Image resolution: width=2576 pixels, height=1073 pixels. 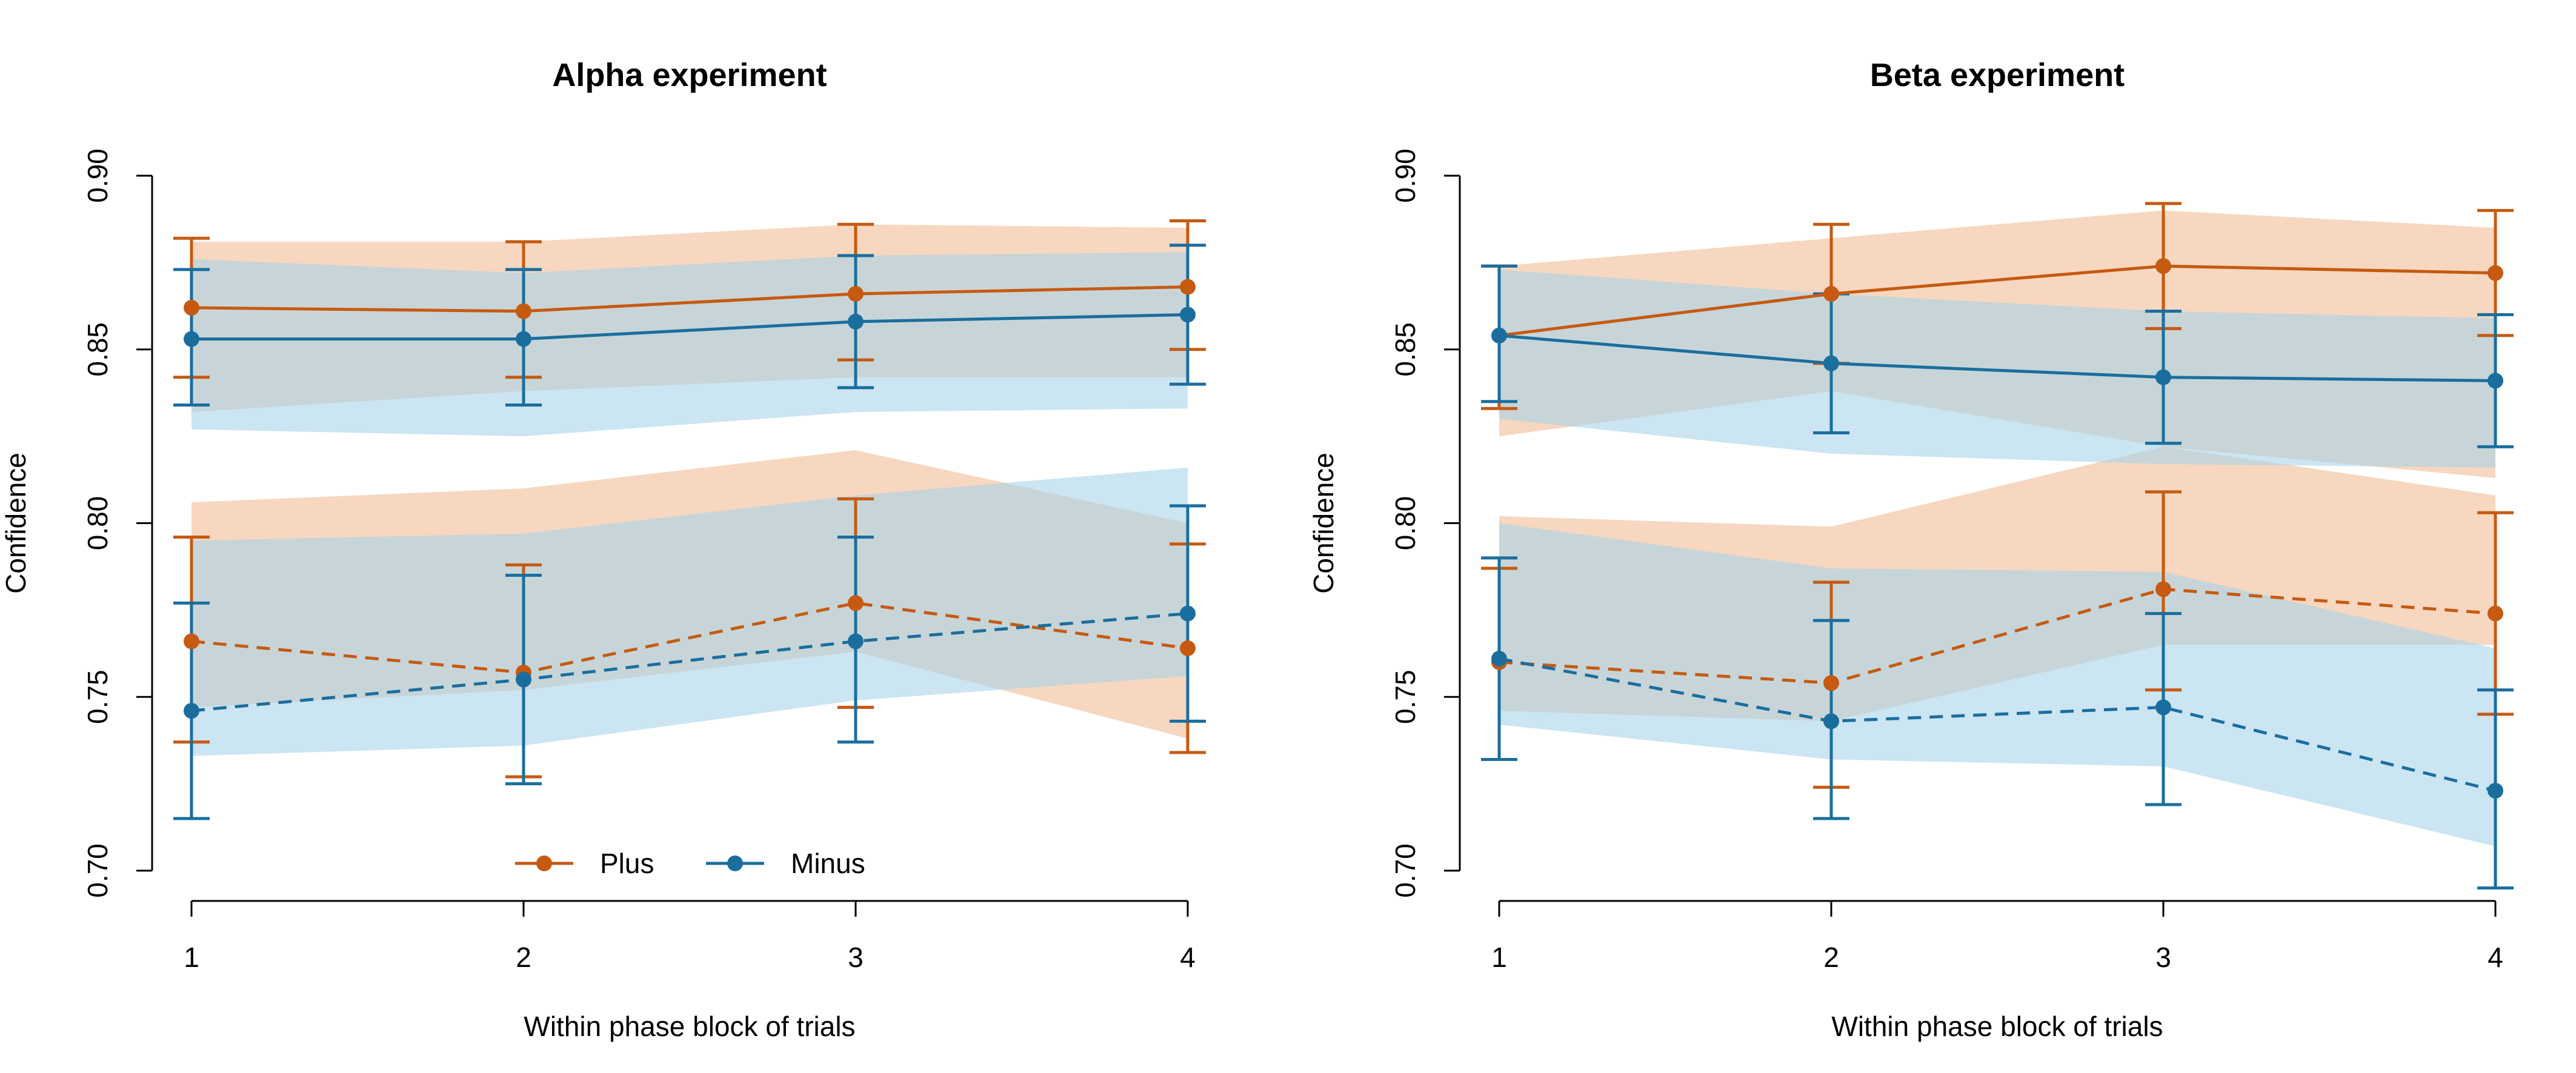 I want to click on chart-title: Beta experiment, so click(x=1997, y=75).